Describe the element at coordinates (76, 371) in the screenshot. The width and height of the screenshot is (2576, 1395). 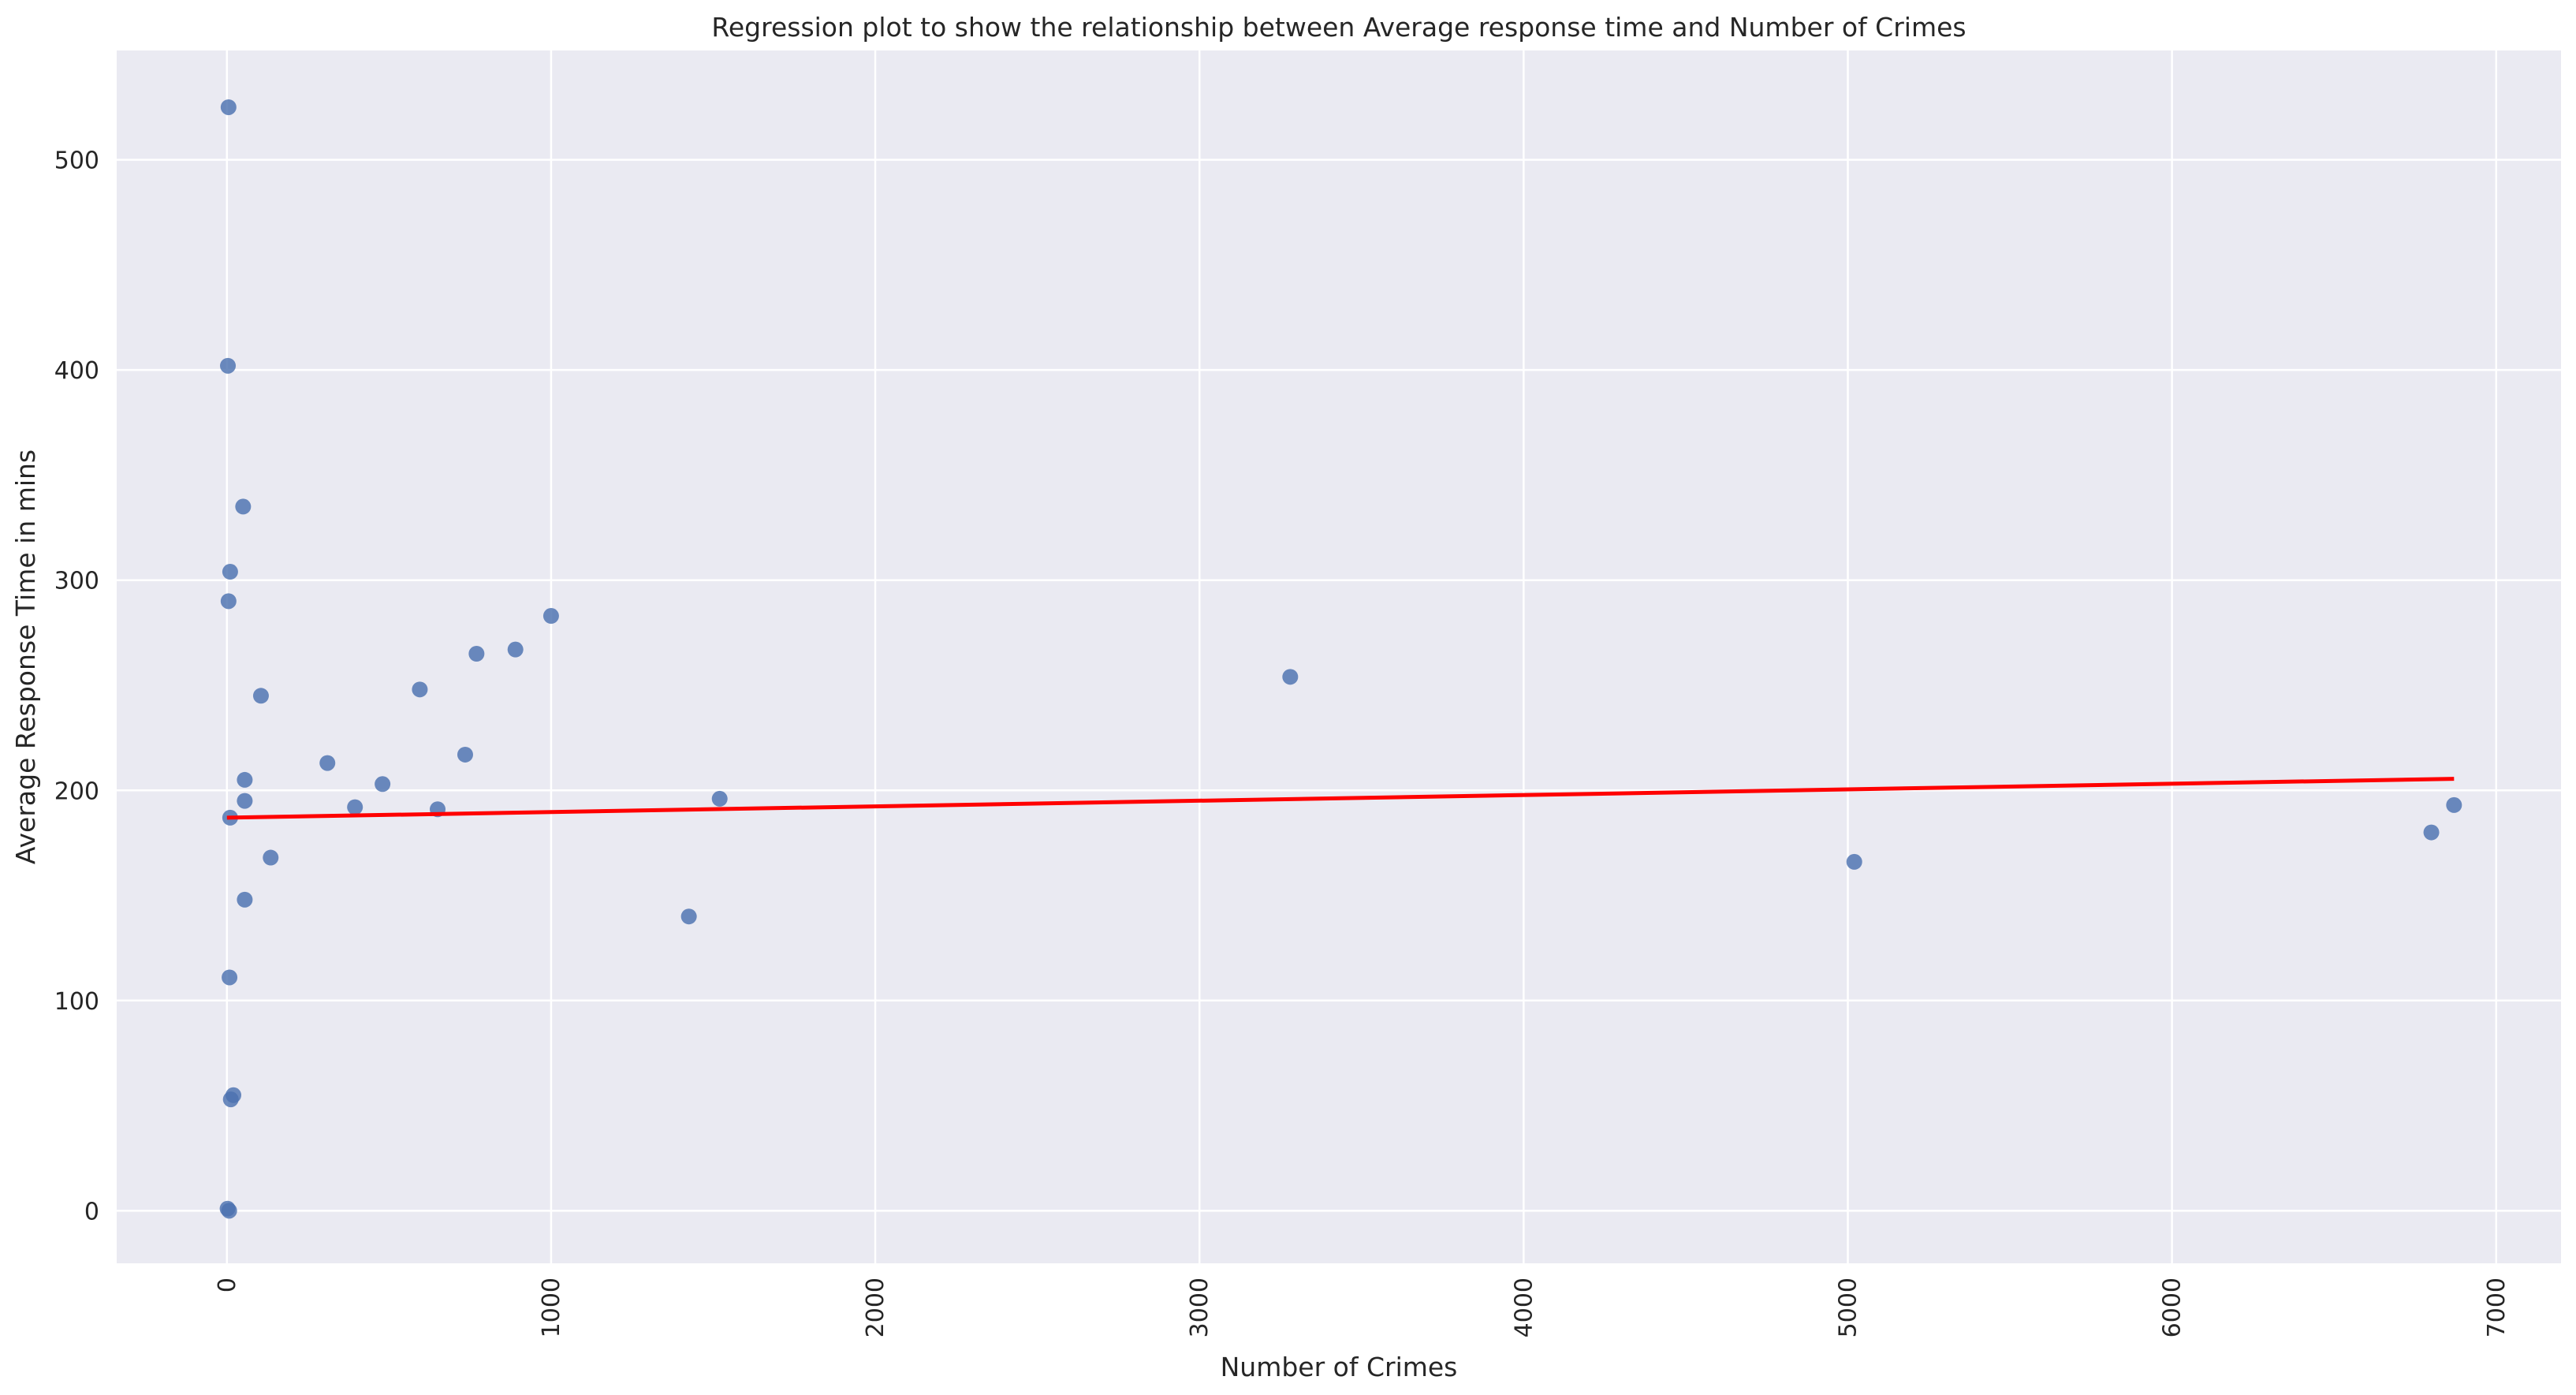
I see `y-tick-label: 400` at that location.